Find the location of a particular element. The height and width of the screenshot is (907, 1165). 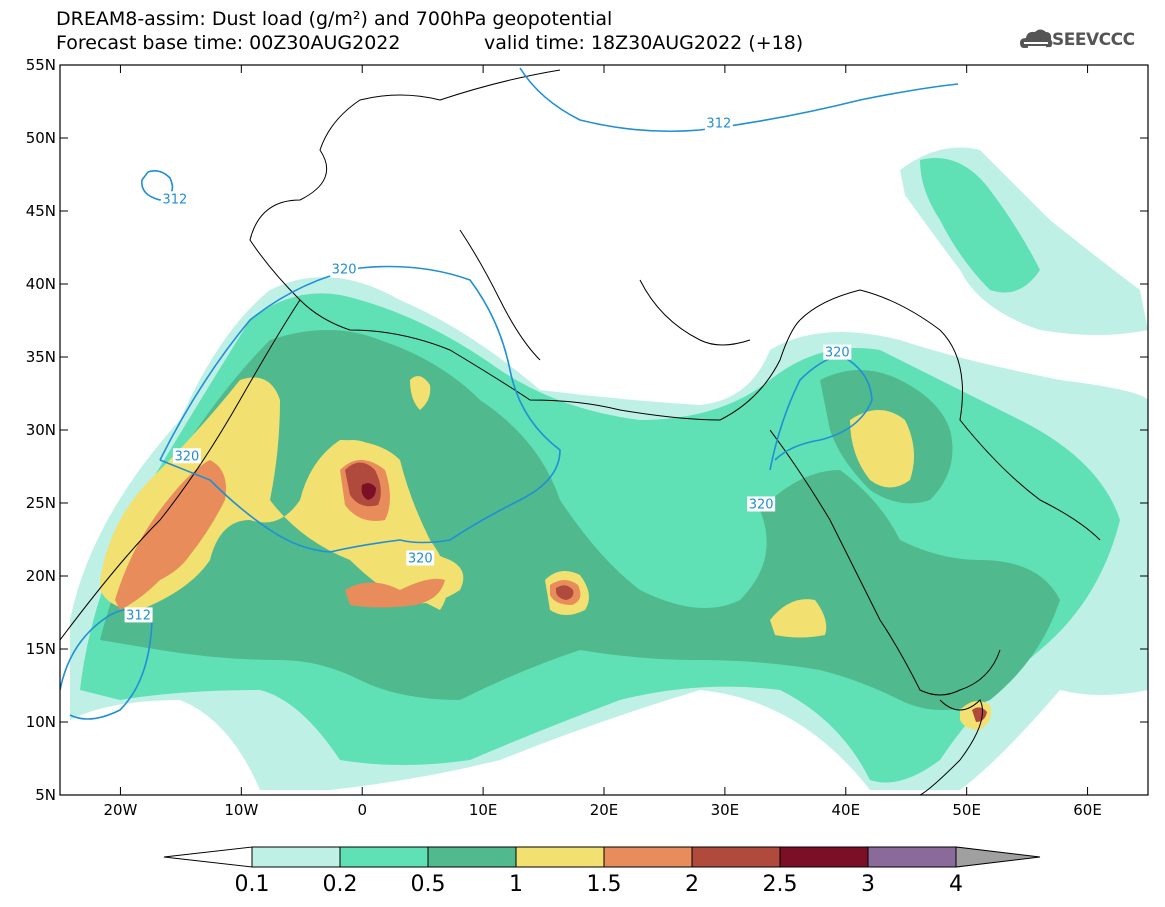

lon-tick-label: 0 is located at coordinates (362, 810).